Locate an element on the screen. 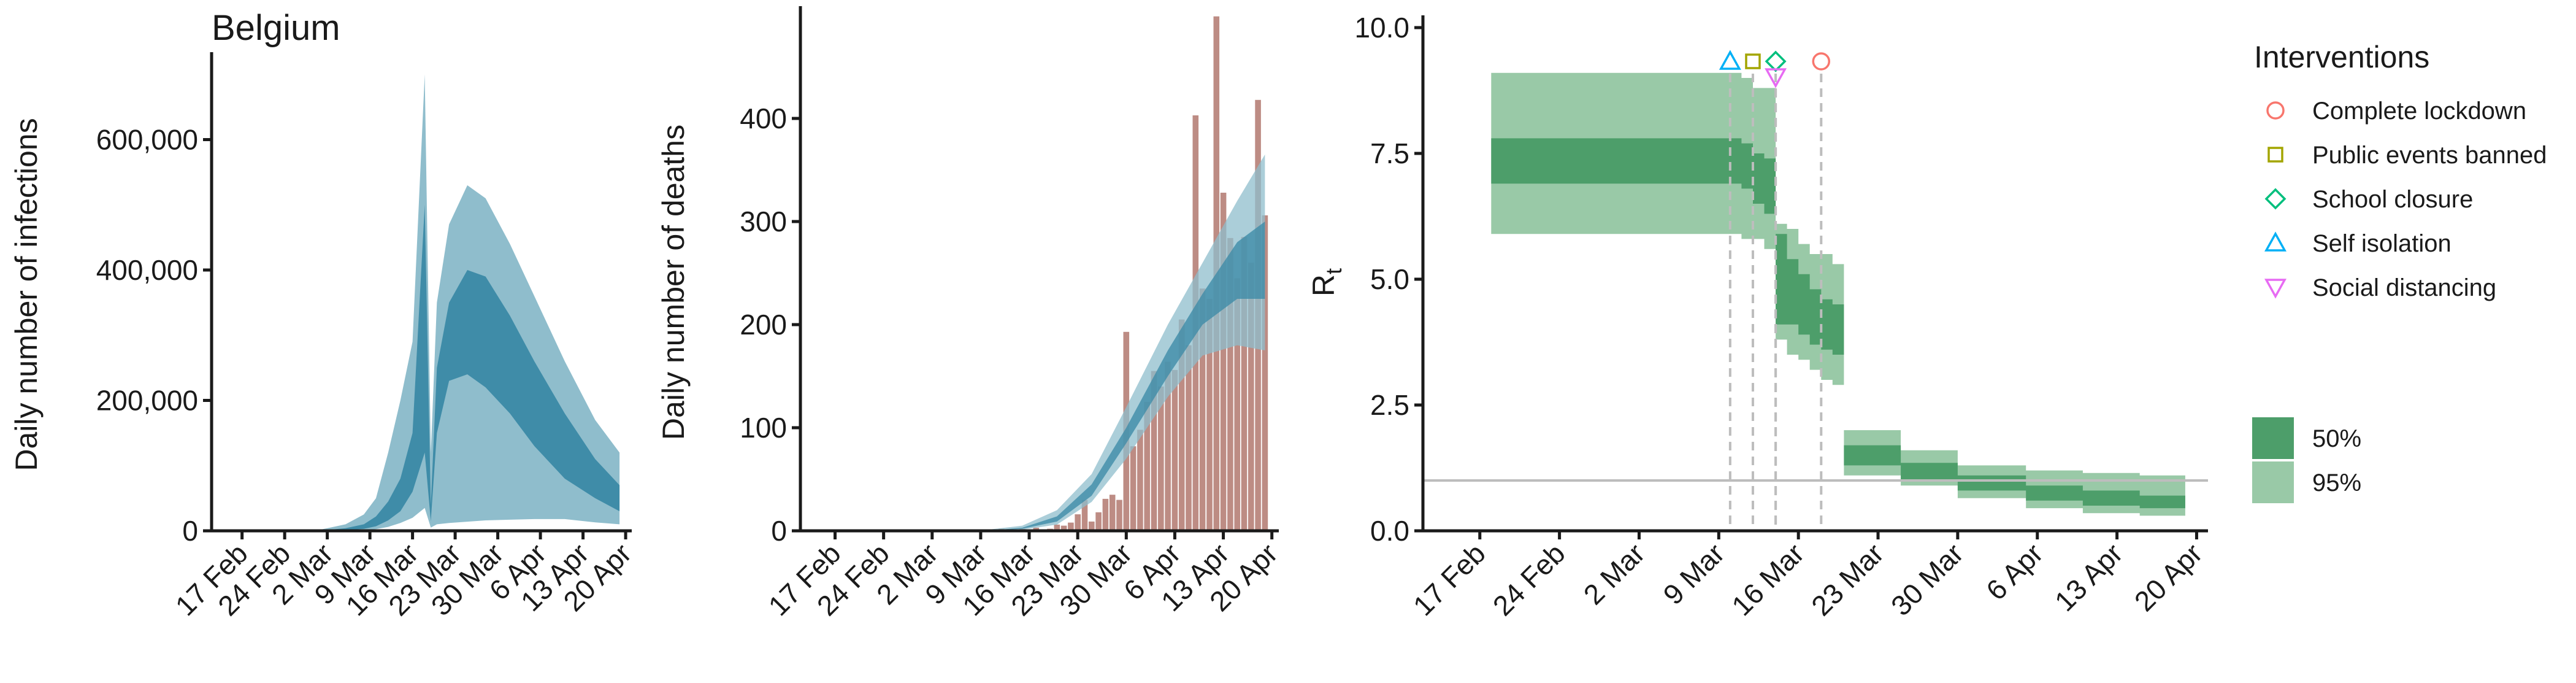 This screenshot has width=2576, height=683. x-tick-label: 30 Mar is located at coordinates (1927, 579).